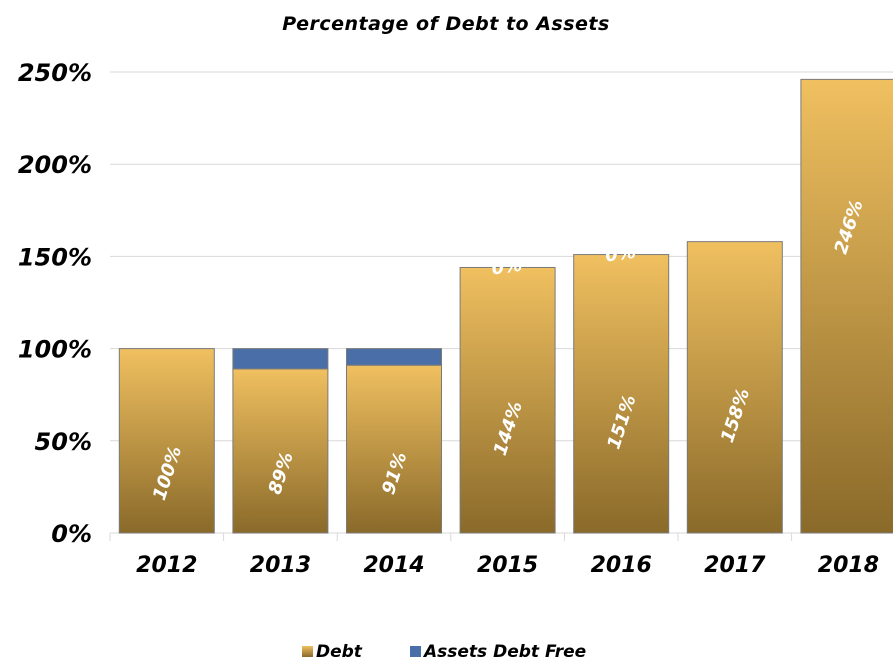 The height and width of the screenshot is (670, 893). What do you see at coordinates (55, 303) in the screenshot?
I see `y-axis: 0% 50% 100% 150% 200% 250%` at bounding box center [55, 303].